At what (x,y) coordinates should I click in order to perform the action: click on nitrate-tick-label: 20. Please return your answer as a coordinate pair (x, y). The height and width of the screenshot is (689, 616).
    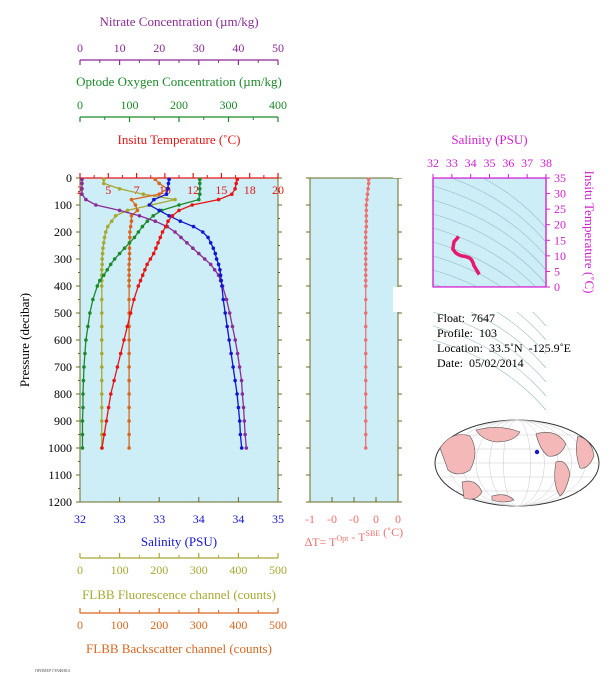
    Looking at the image, I should click on (159, 48).